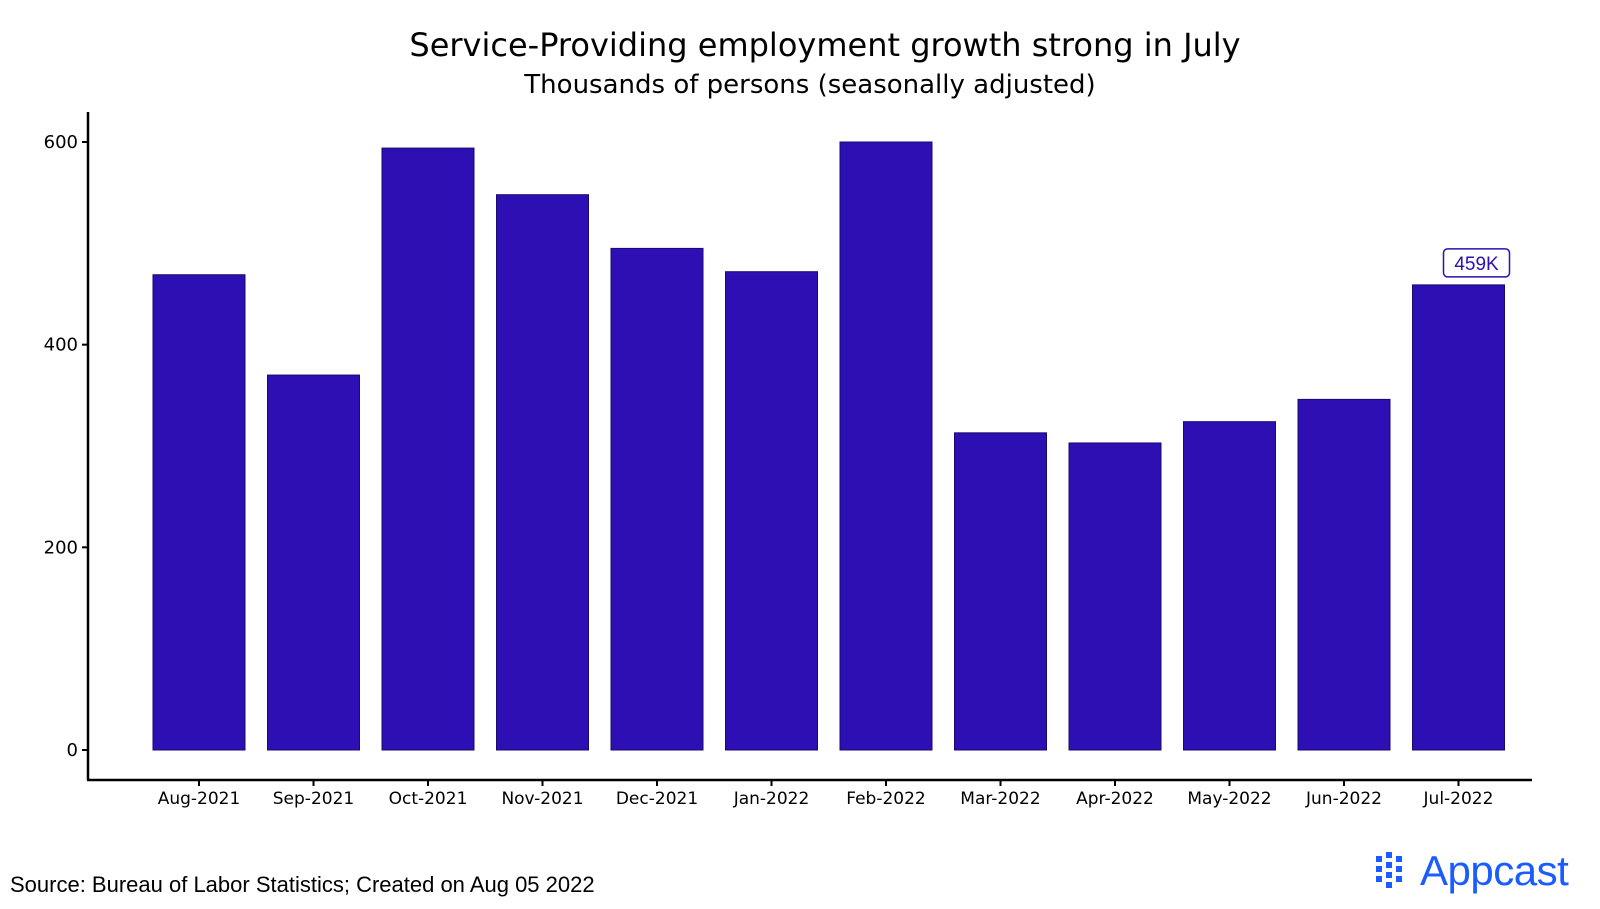 This screenshot has height=909, width=1600. I want to click on y-tick-label: 600, so click(61, 142).